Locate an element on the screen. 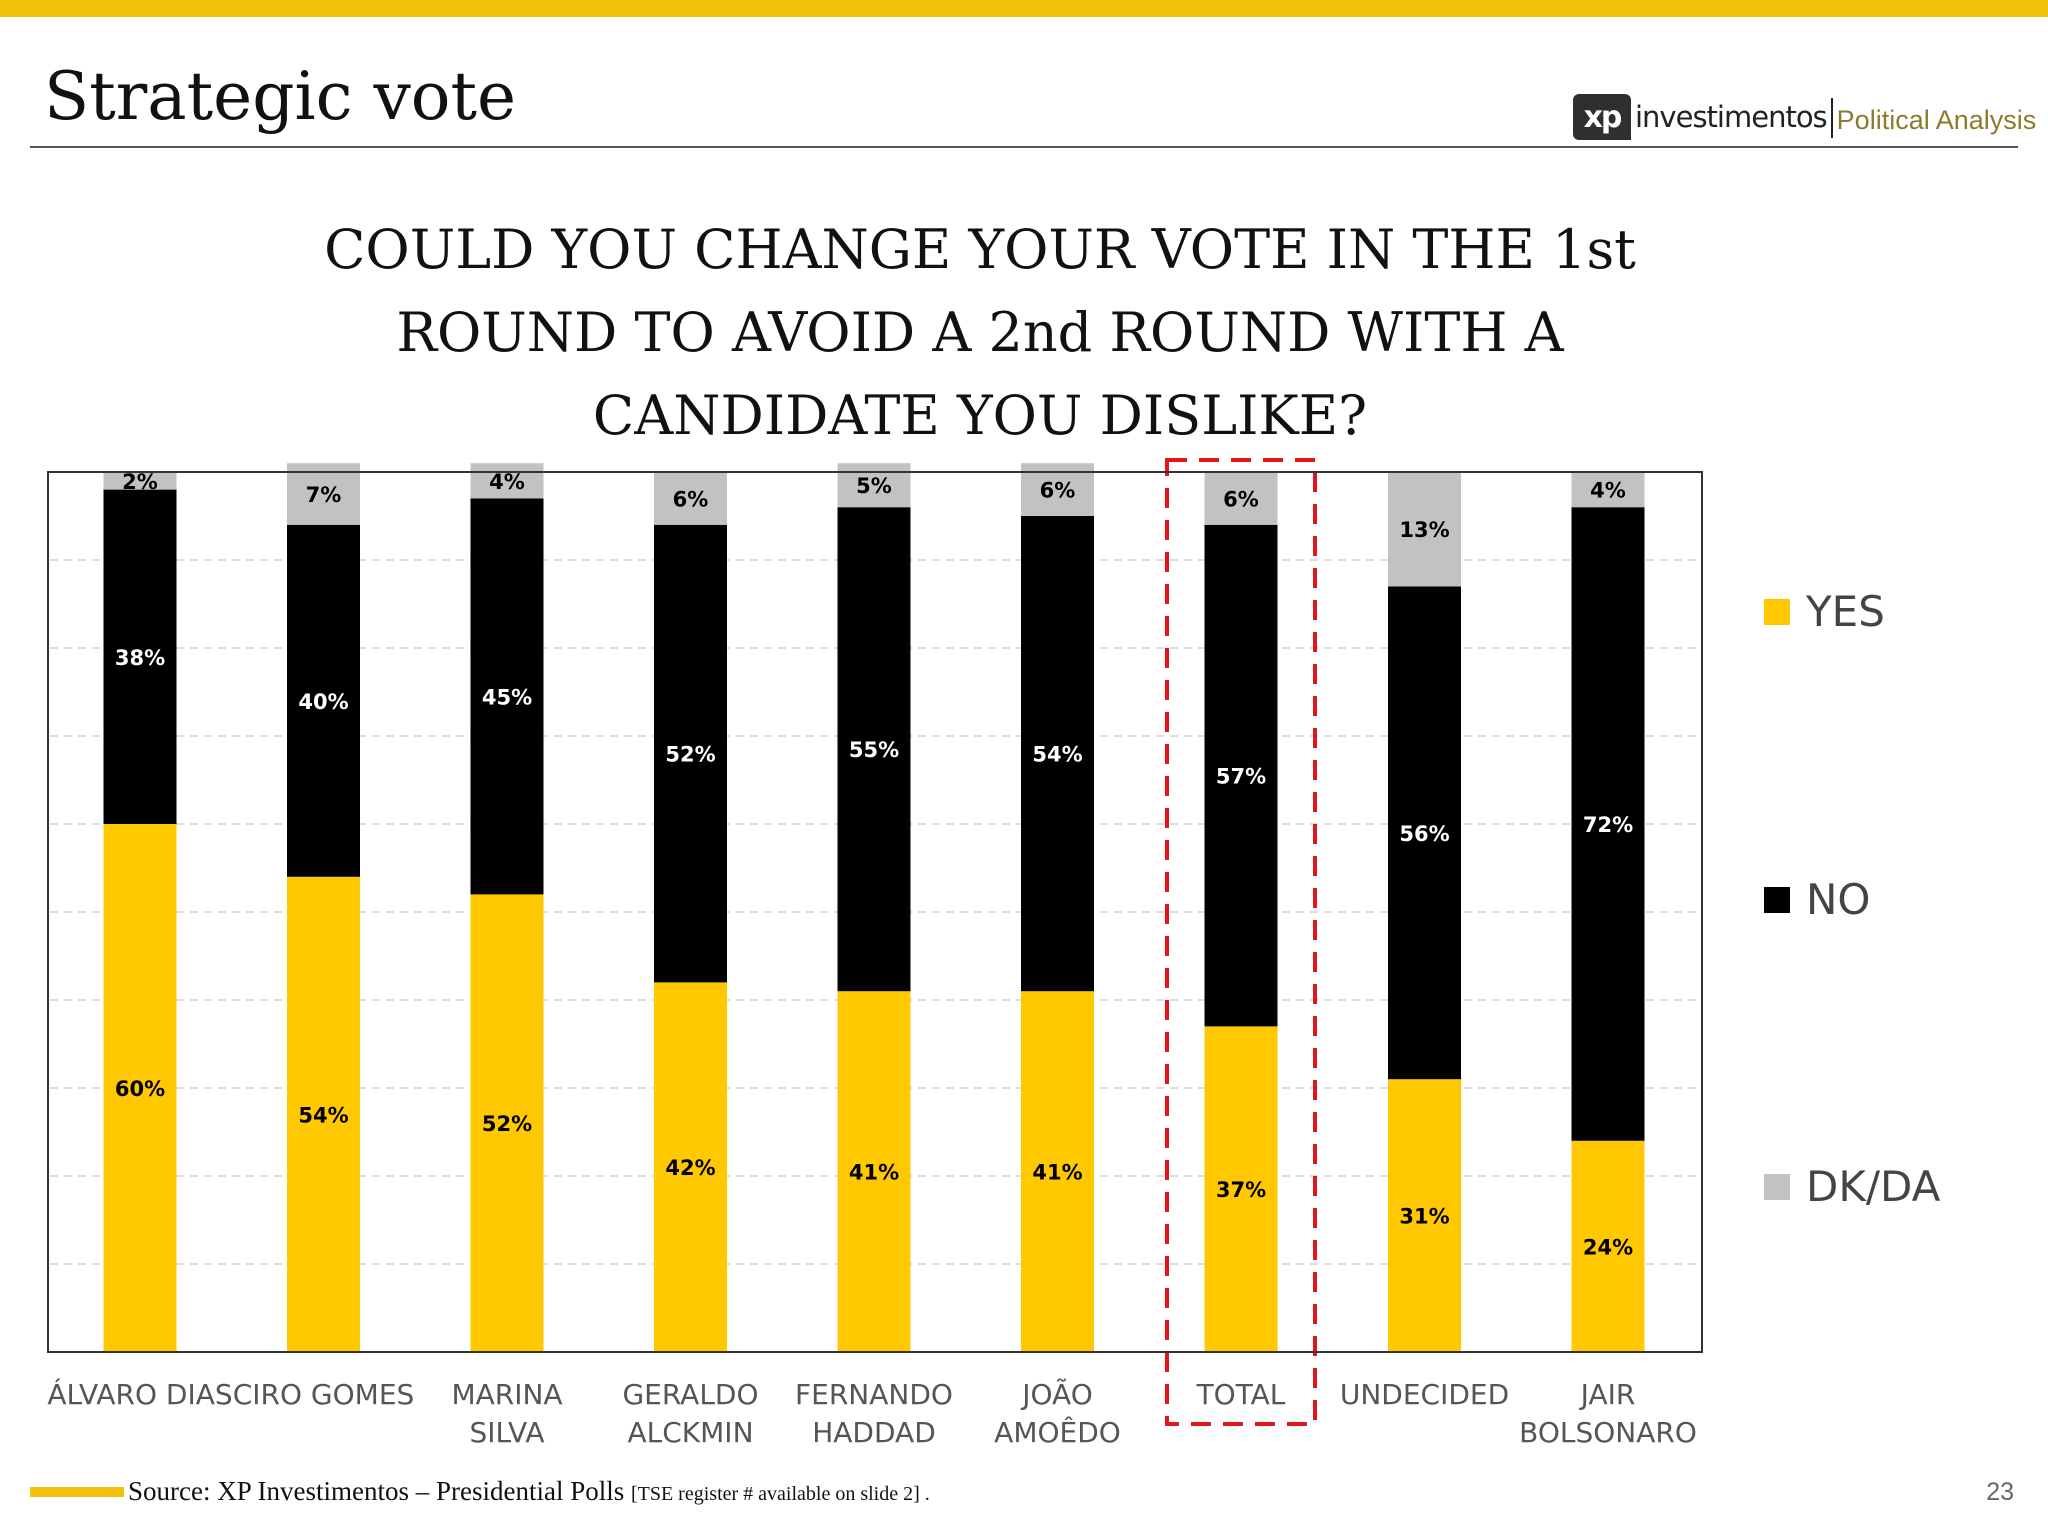 The image size is (2048, 1536). title-divider is located at coordinates (1024, 147).